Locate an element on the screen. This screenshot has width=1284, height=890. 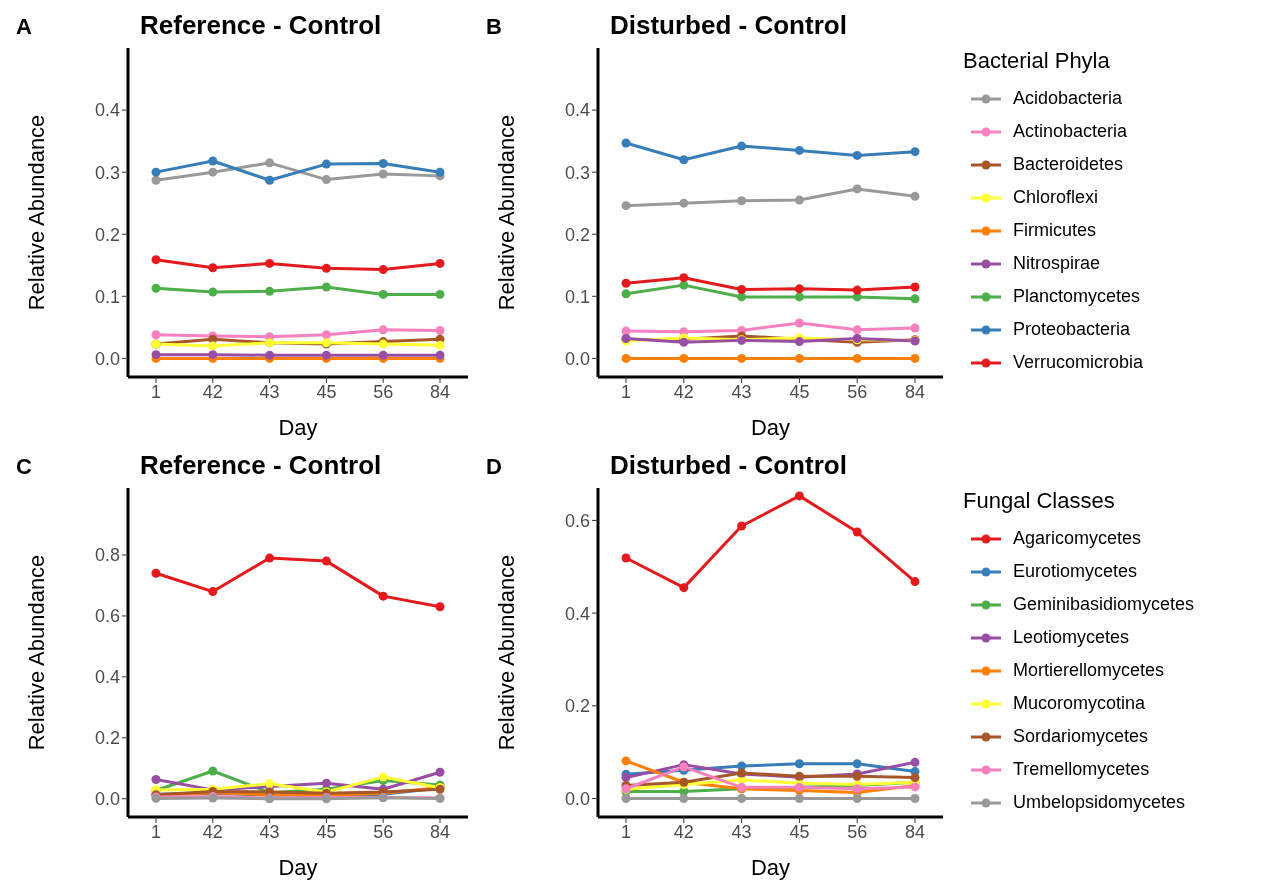
y-tick-label: 0.8 is located at coordinates (107, 555).